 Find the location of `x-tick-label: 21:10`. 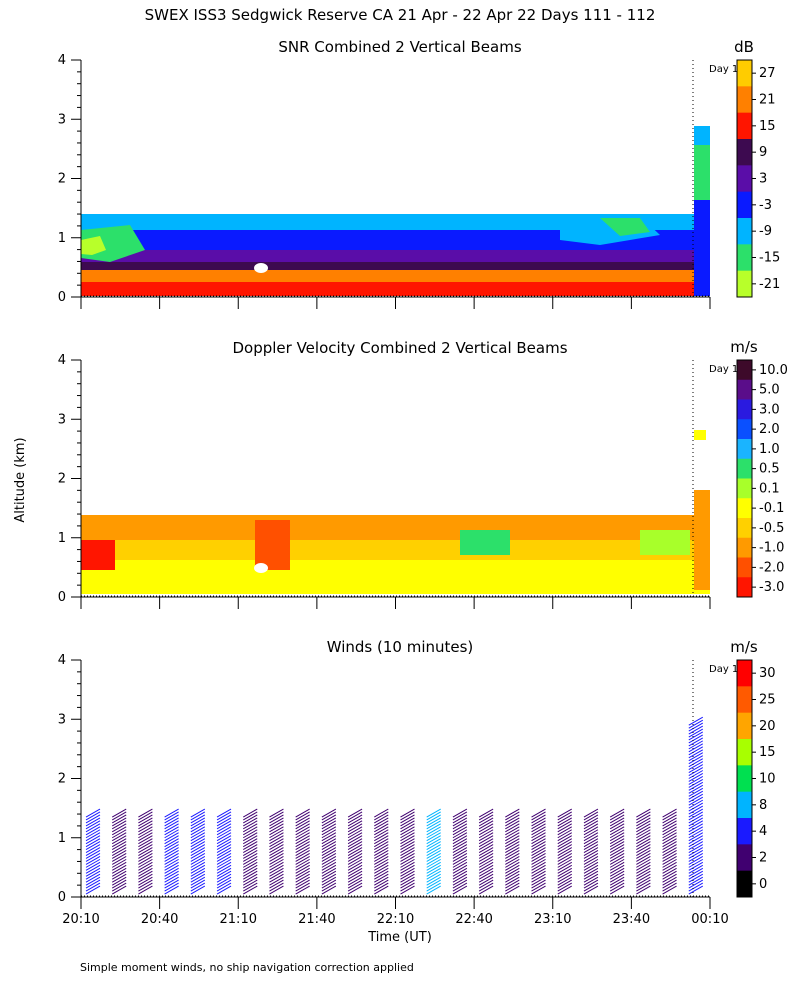

x-tick-label: 21:10 is located at coordinates (238, 919).